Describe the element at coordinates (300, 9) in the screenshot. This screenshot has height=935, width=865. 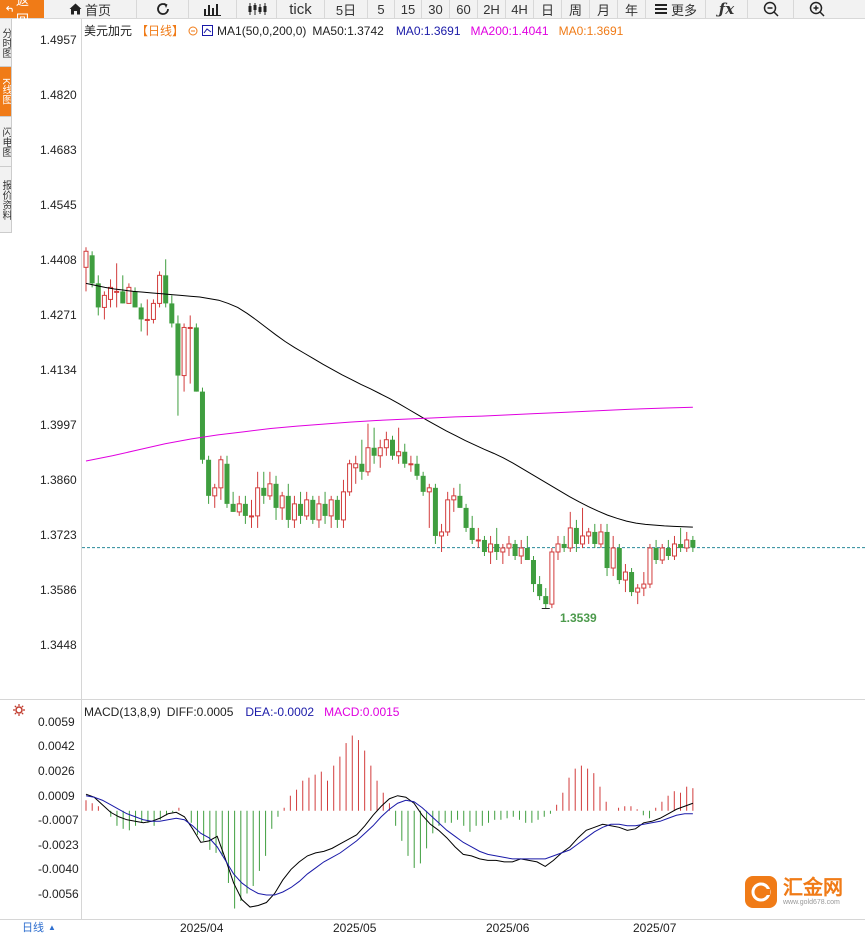
I see `period-tick: tick` at that location.